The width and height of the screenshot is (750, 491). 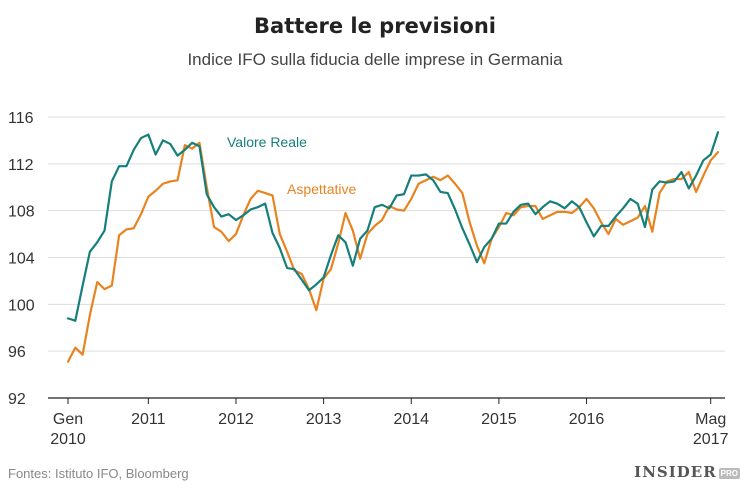 What do you see at coordinates (68, 419) in the screenshot?
I see `x-tick-label: Gen` at bounding box center [68, 419].